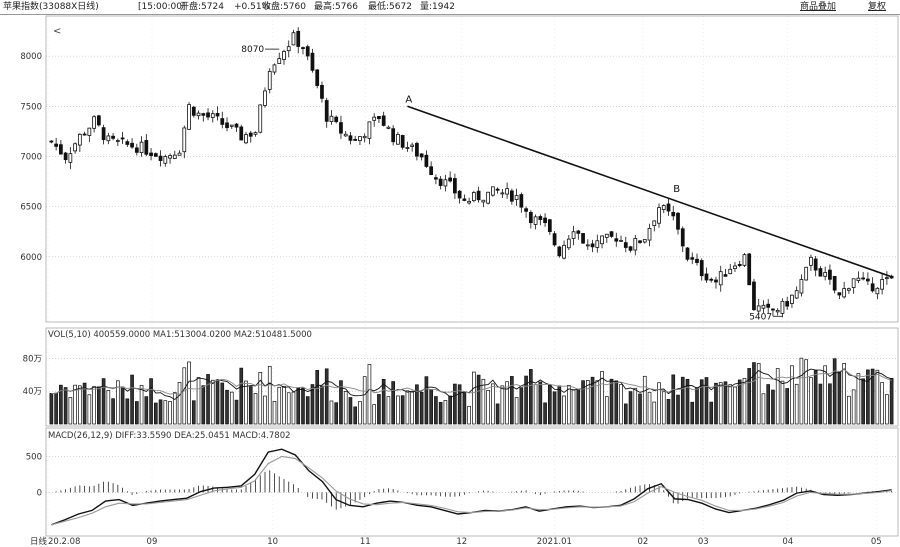 The image size is (900, 547). I want to click on volume-ma2-line, so click(471, 381).